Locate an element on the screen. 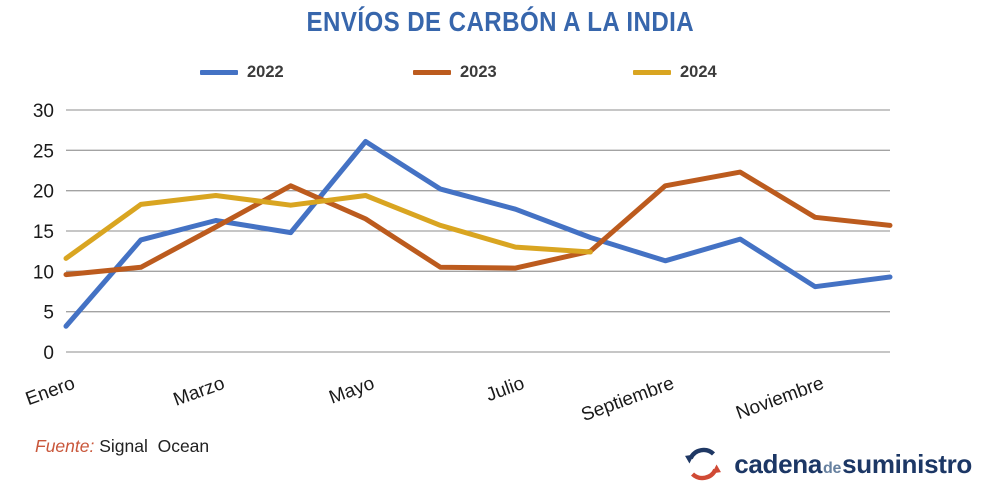 This screenshot has height=500, width=1000. x-tick-label: Julio is located at coordinates (505, 389).